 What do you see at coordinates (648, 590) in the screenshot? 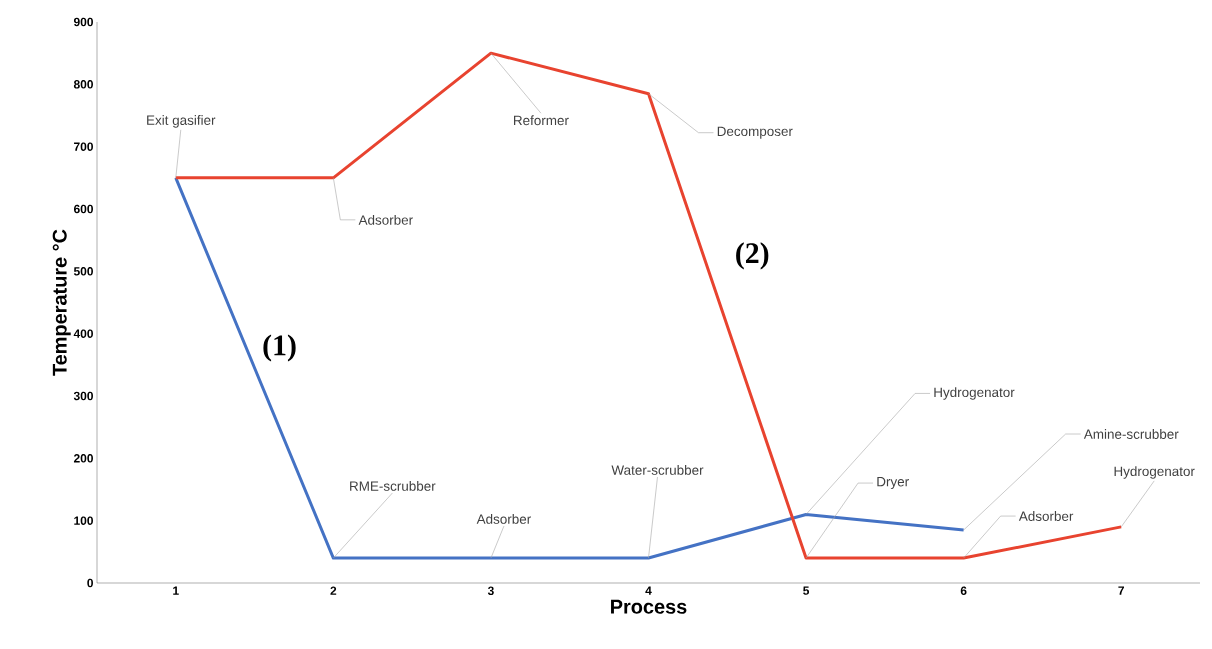
I see `x-tick-label: 4` at bounding box center [648, 590].